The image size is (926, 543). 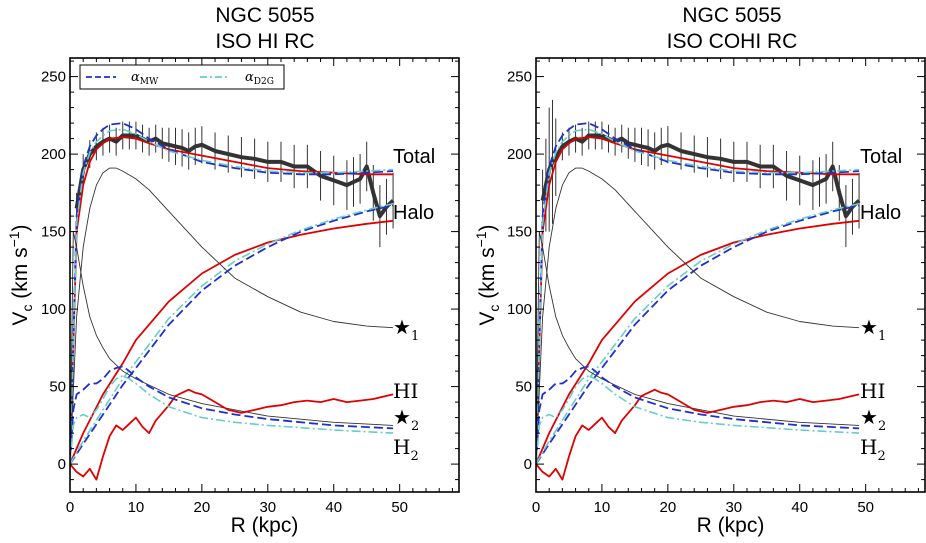 I want to click on series-observed, so click(x=234, y=184).